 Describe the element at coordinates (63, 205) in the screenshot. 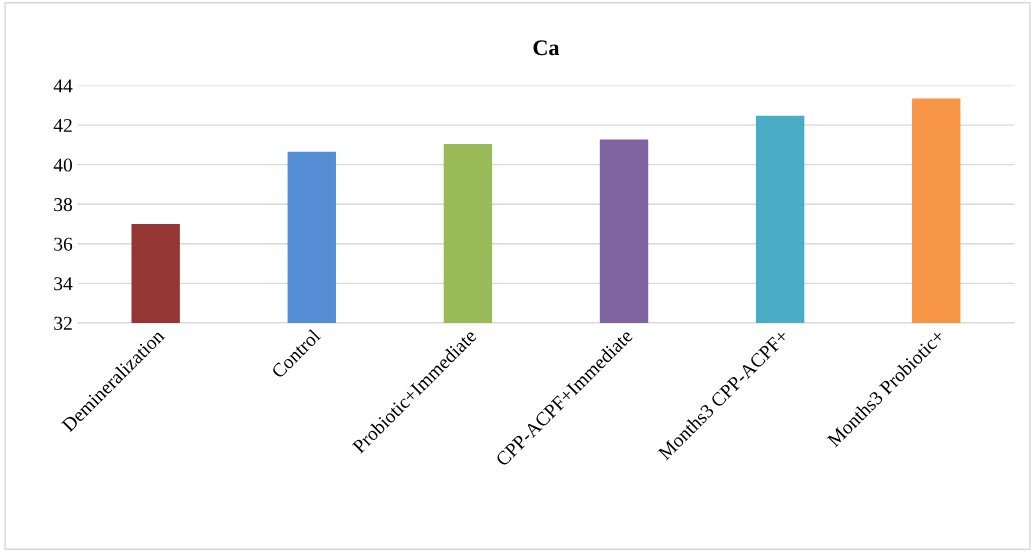

I see `y-tick-label: 38` at that location.